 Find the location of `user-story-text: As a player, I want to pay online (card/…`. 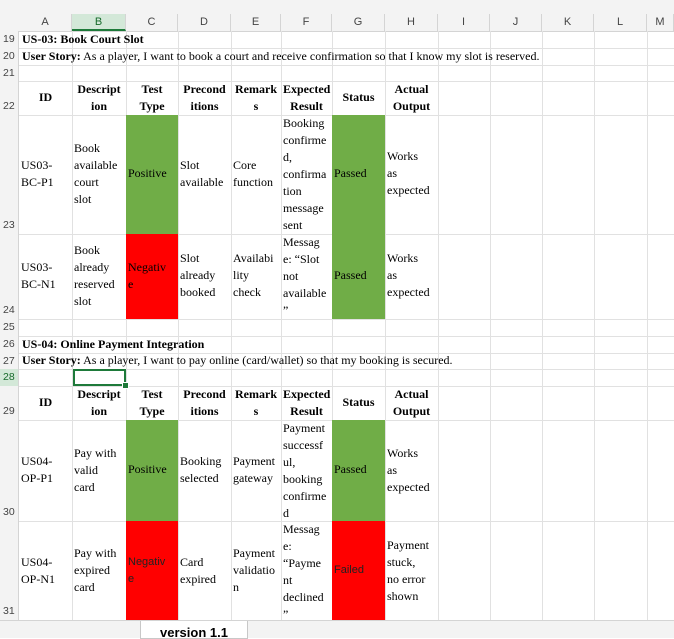

user-story-text: As a player, I want to pay online (card/… is located at coordinates (266, 360).